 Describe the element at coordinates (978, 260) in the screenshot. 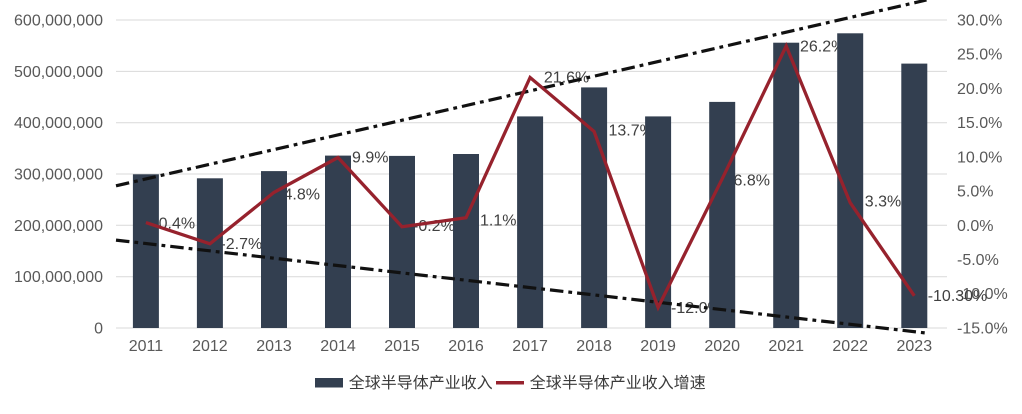

I see `svg-text: -5.0%` at that location.